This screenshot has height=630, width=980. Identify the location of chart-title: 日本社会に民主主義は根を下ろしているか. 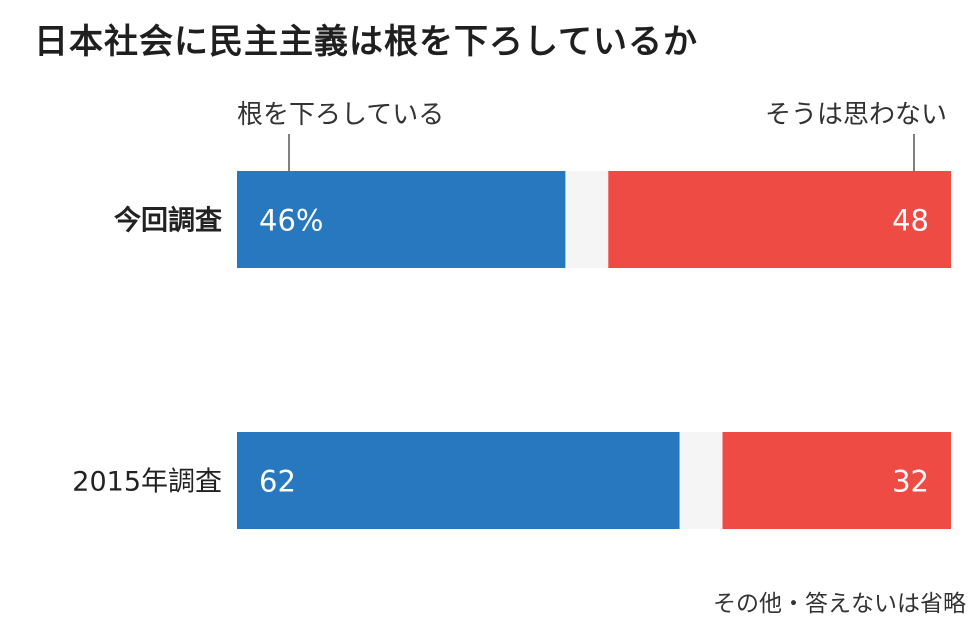
(366, 42).